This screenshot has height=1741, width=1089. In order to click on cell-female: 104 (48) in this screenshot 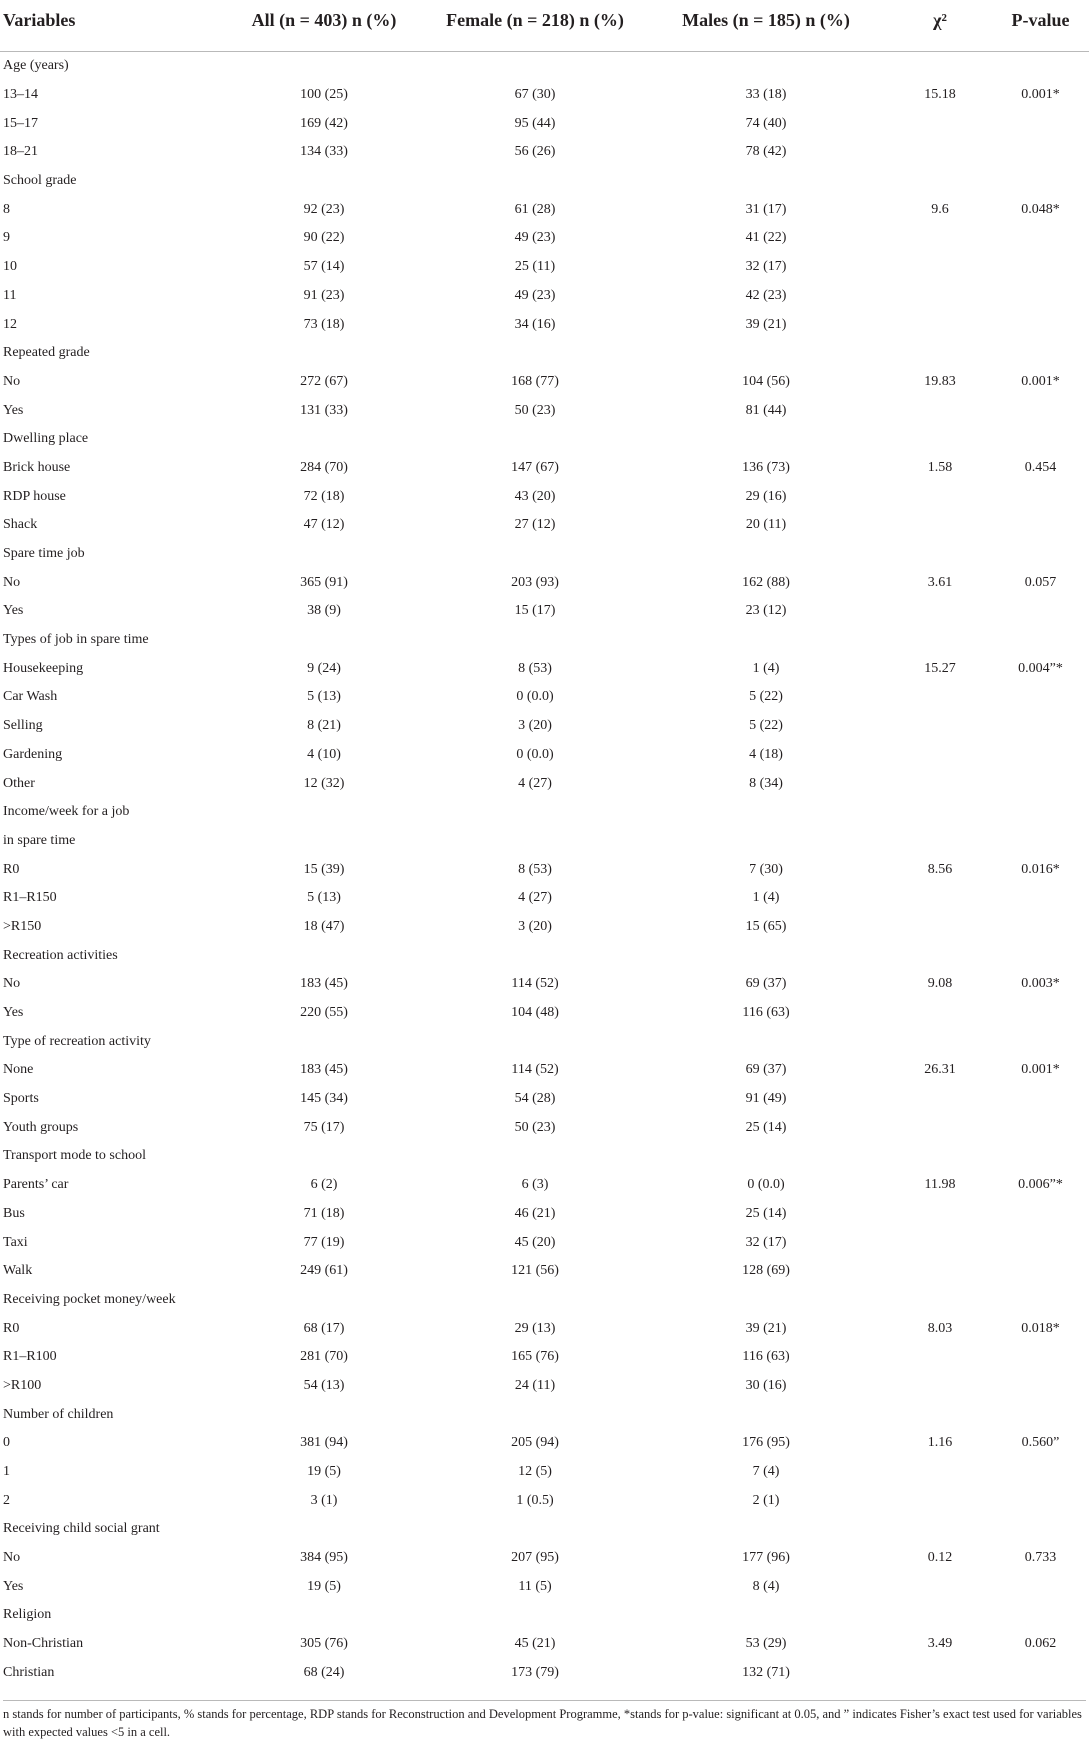, I will do `click(535, 1013)`.